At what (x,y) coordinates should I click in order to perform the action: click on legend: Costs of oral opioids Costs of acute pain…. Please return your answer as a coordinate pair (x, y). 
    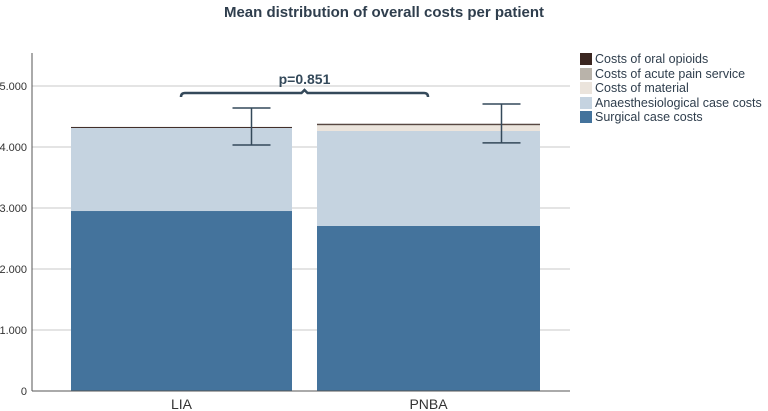
    Looking at the image, I should click on (671, 88).